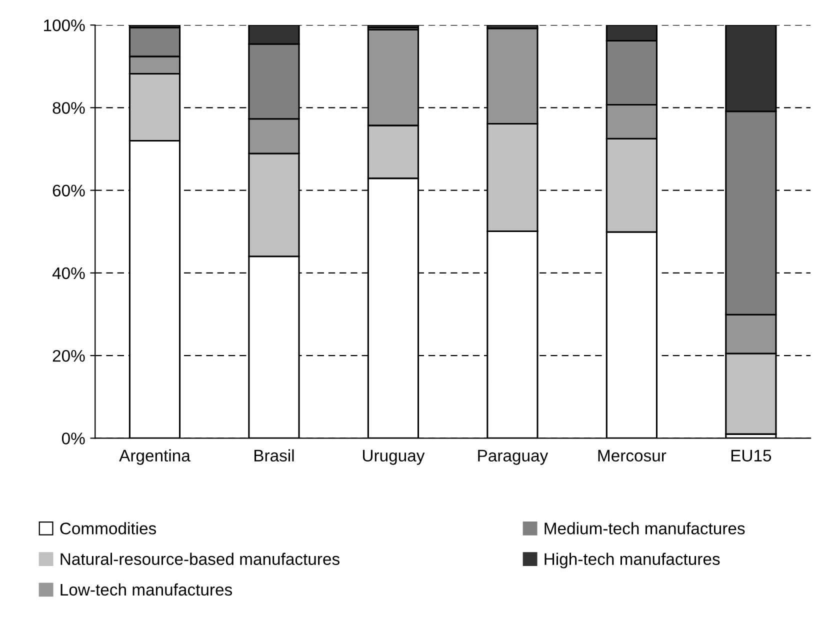 This screenshot has height=626, width=813. What do you see at coordinates (632, 560) in the screenshot?
I see `legend-label: High-tech manufactures` at bounding box center [632, 560].